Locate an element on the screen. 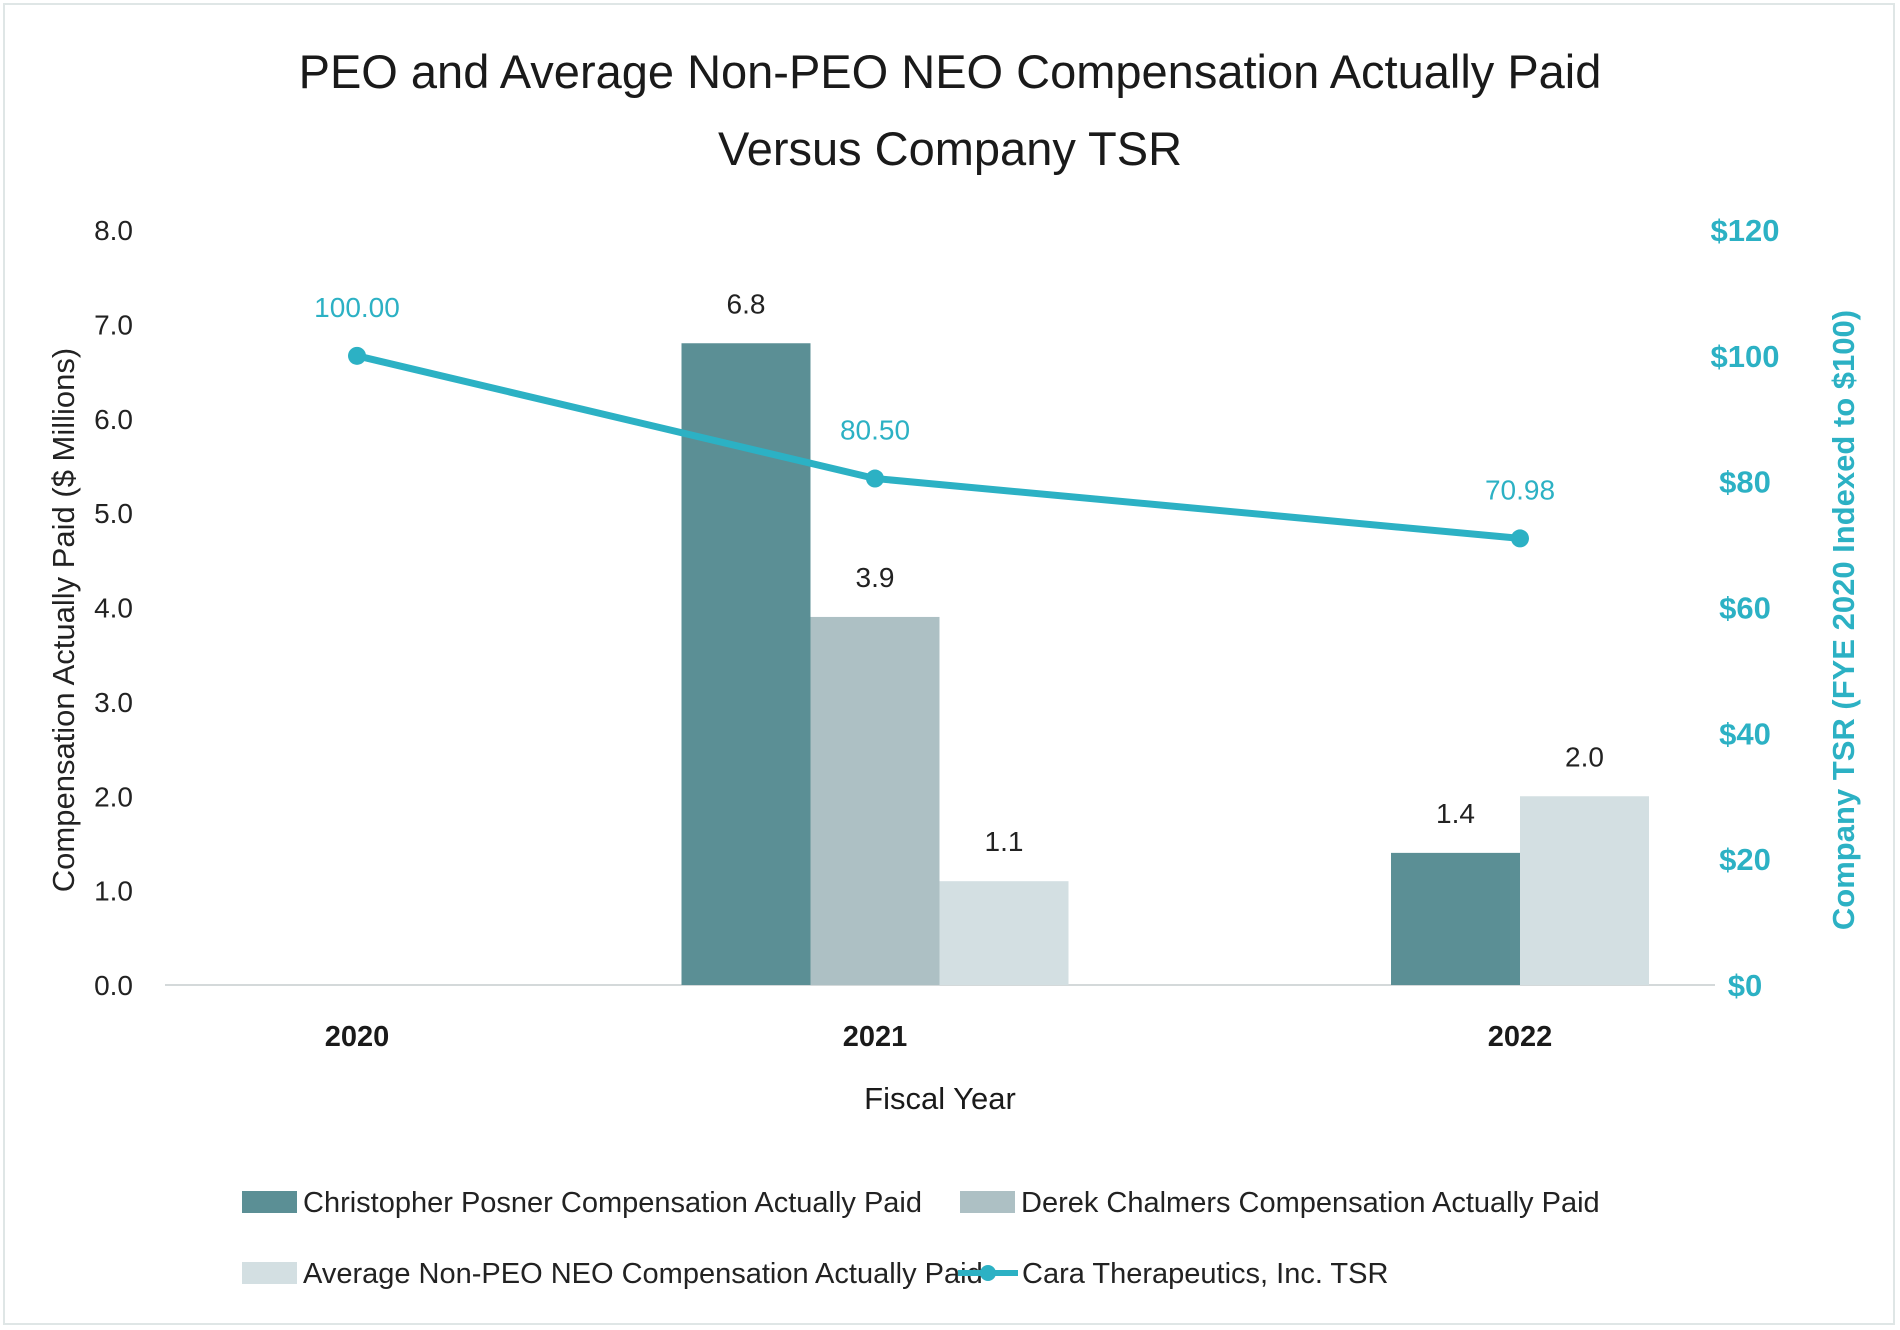 This screenshot has height=1330, width=1900. x-tick-label: 2022 is located at coordinates (1520, 1037).